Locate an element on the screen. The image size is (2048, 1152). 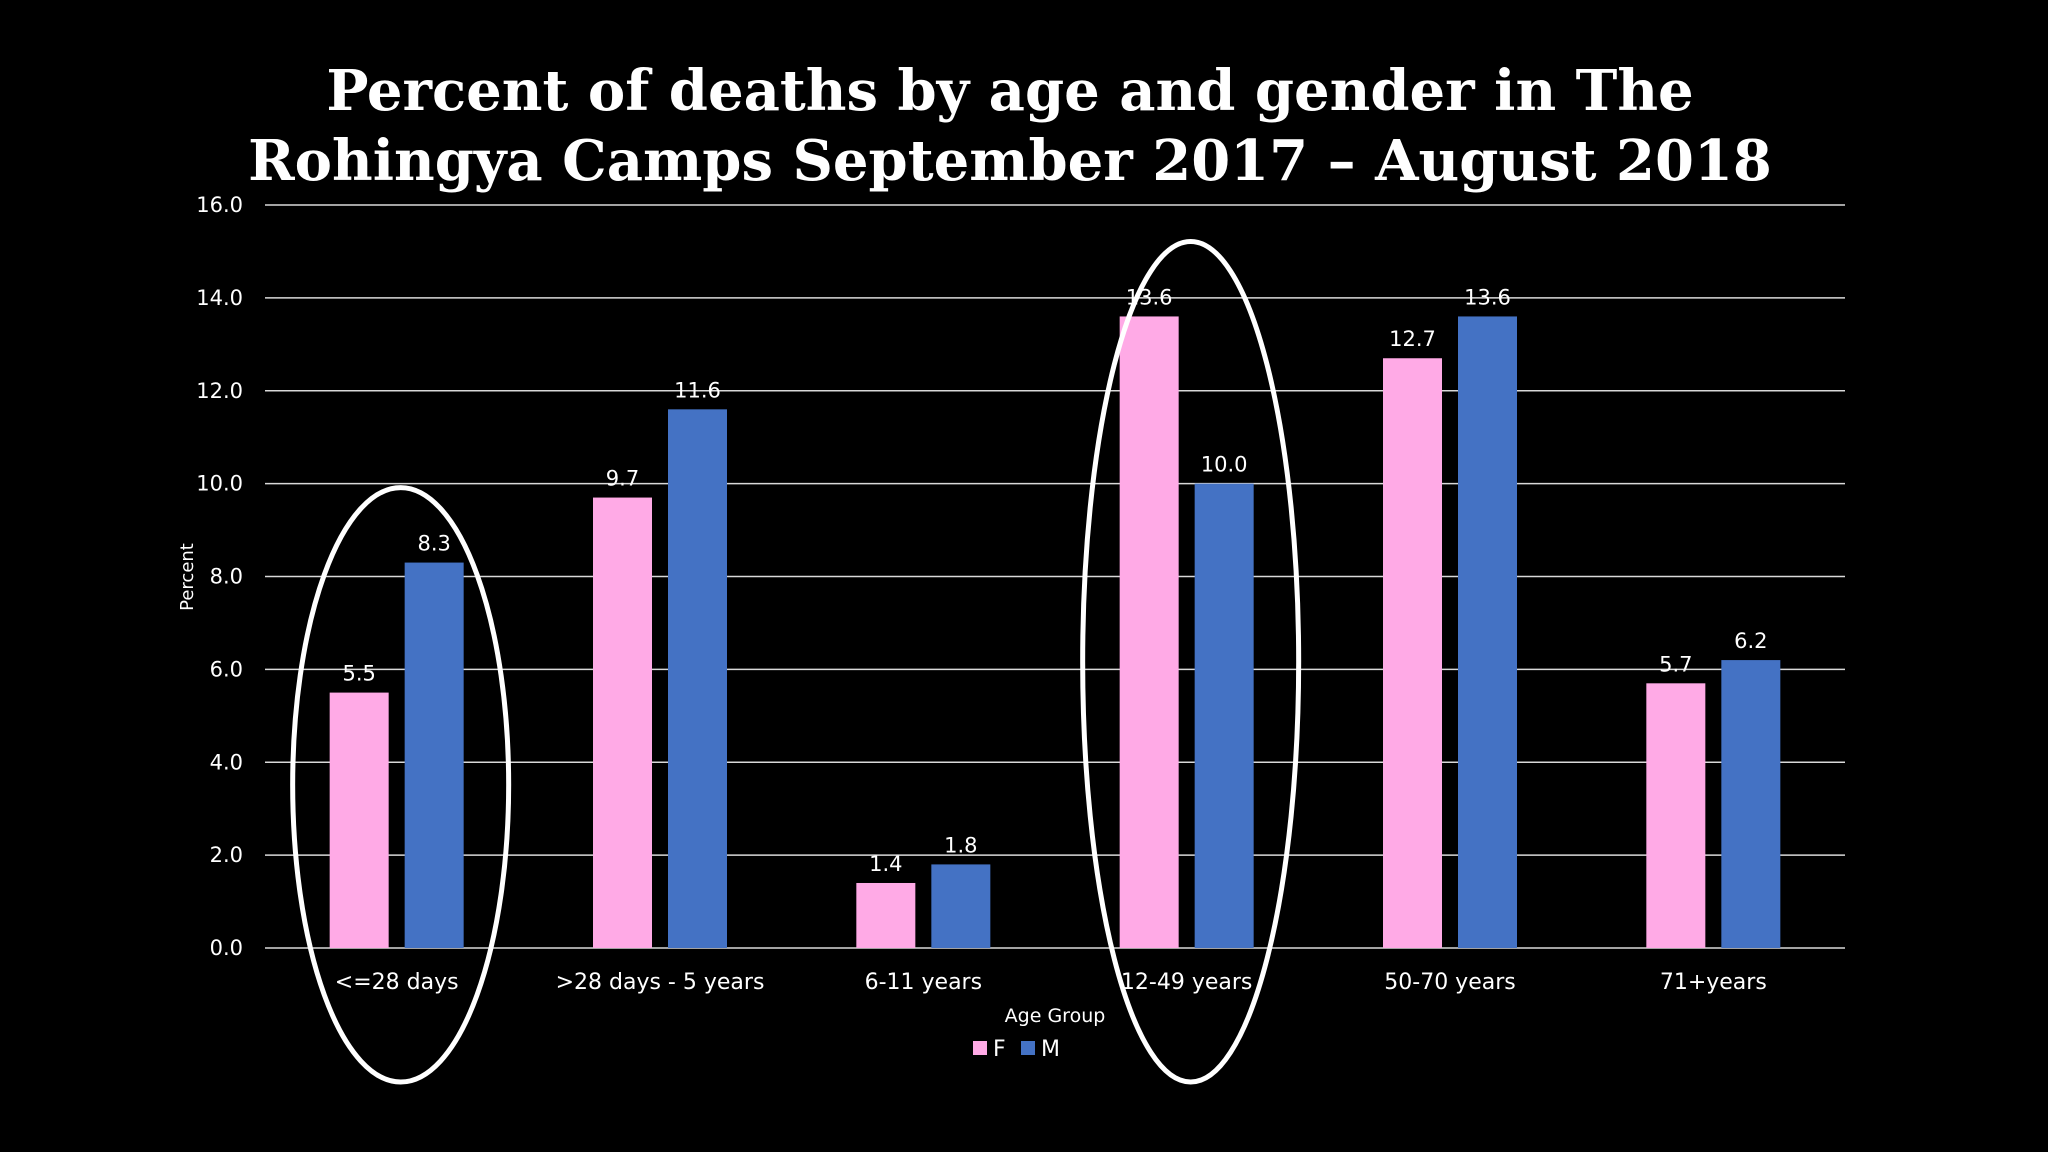
category-label: >28 days - 5 years is located at coordinates (660, 982).